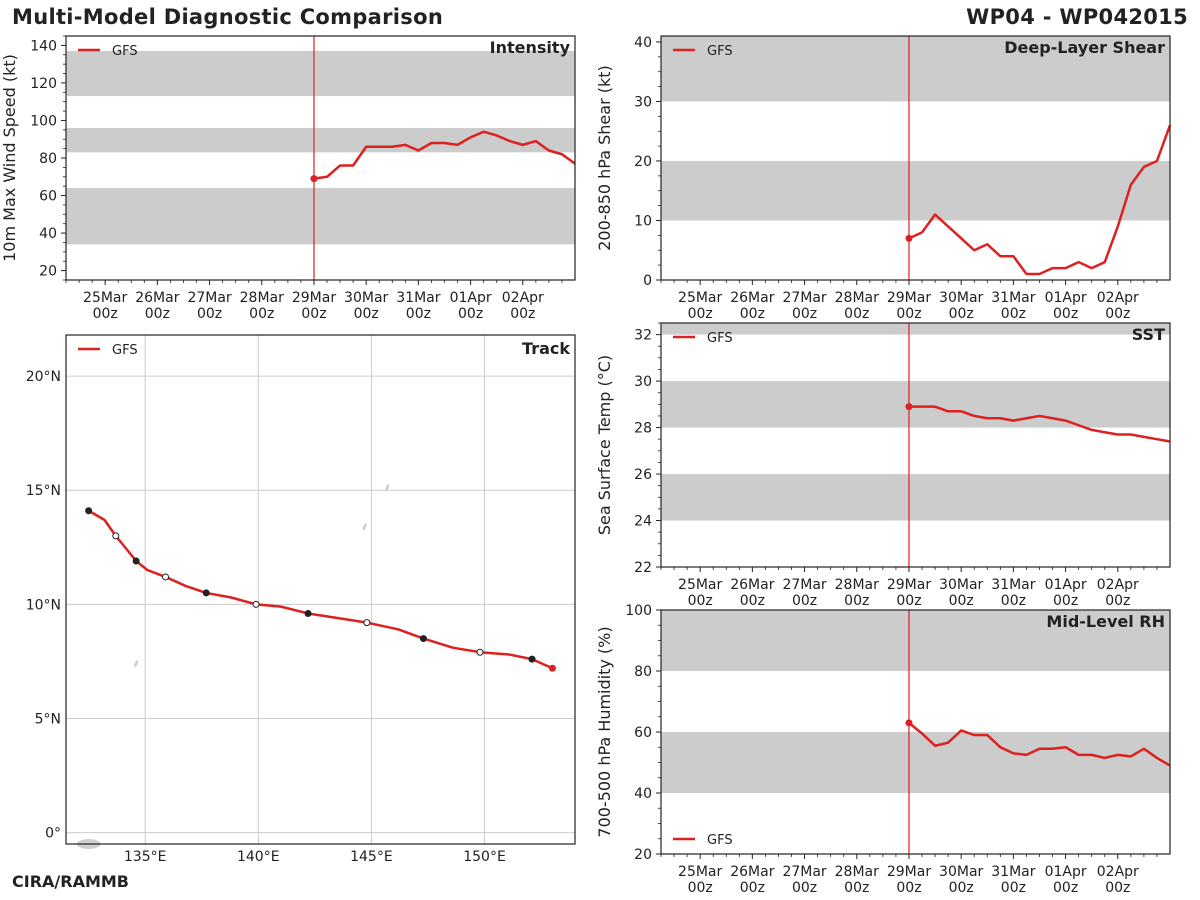 Image resolution: width=1200 pixels, height=900 pixels. Describe the element at coordinates (546, 348) in the screenshot. I see `track-title: Track` at that location.